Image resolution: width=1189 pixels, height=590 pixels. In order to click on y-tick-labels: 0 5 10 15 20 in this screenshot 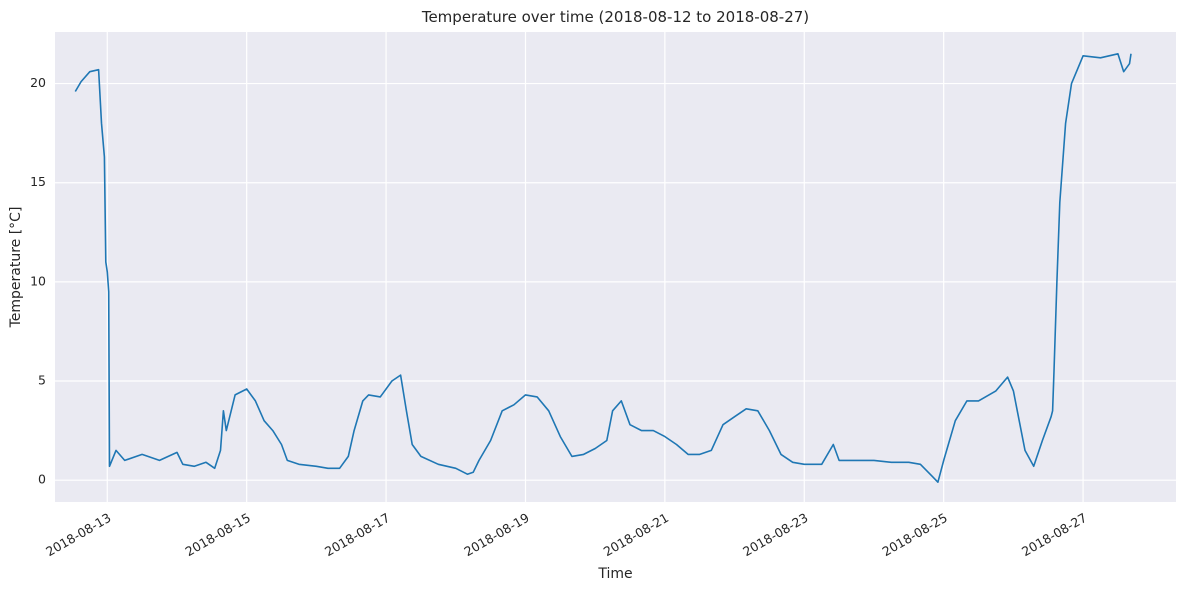, I will do `click(38, 281)`.